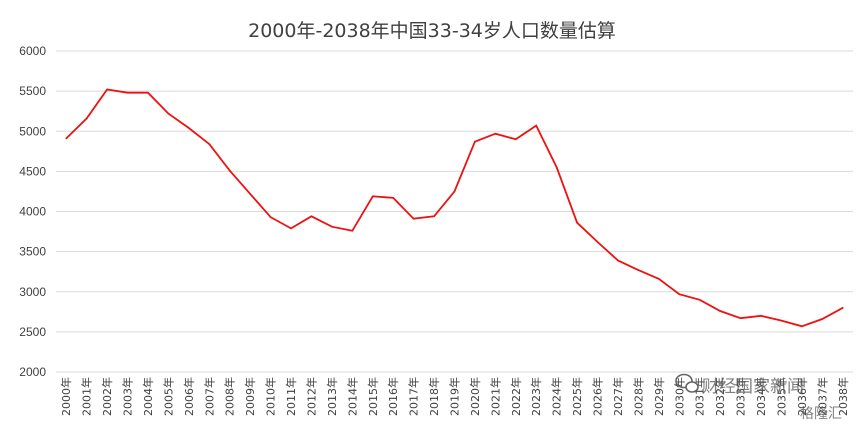 This screenshot has width=865, height=430. I want to click on x-tick-label: 2033年, so click(741, 396).